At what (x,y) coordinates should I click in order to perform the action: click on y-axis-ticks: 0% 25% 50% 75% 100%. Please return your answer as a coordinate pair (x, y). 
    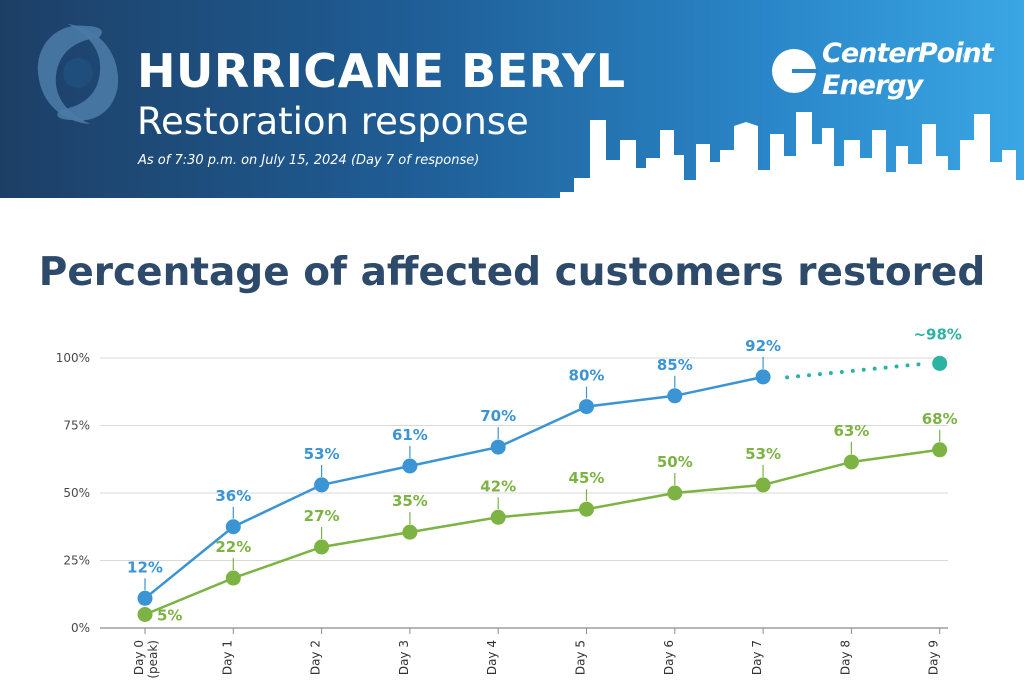
    Looking at the image, I should click on (73, 493).